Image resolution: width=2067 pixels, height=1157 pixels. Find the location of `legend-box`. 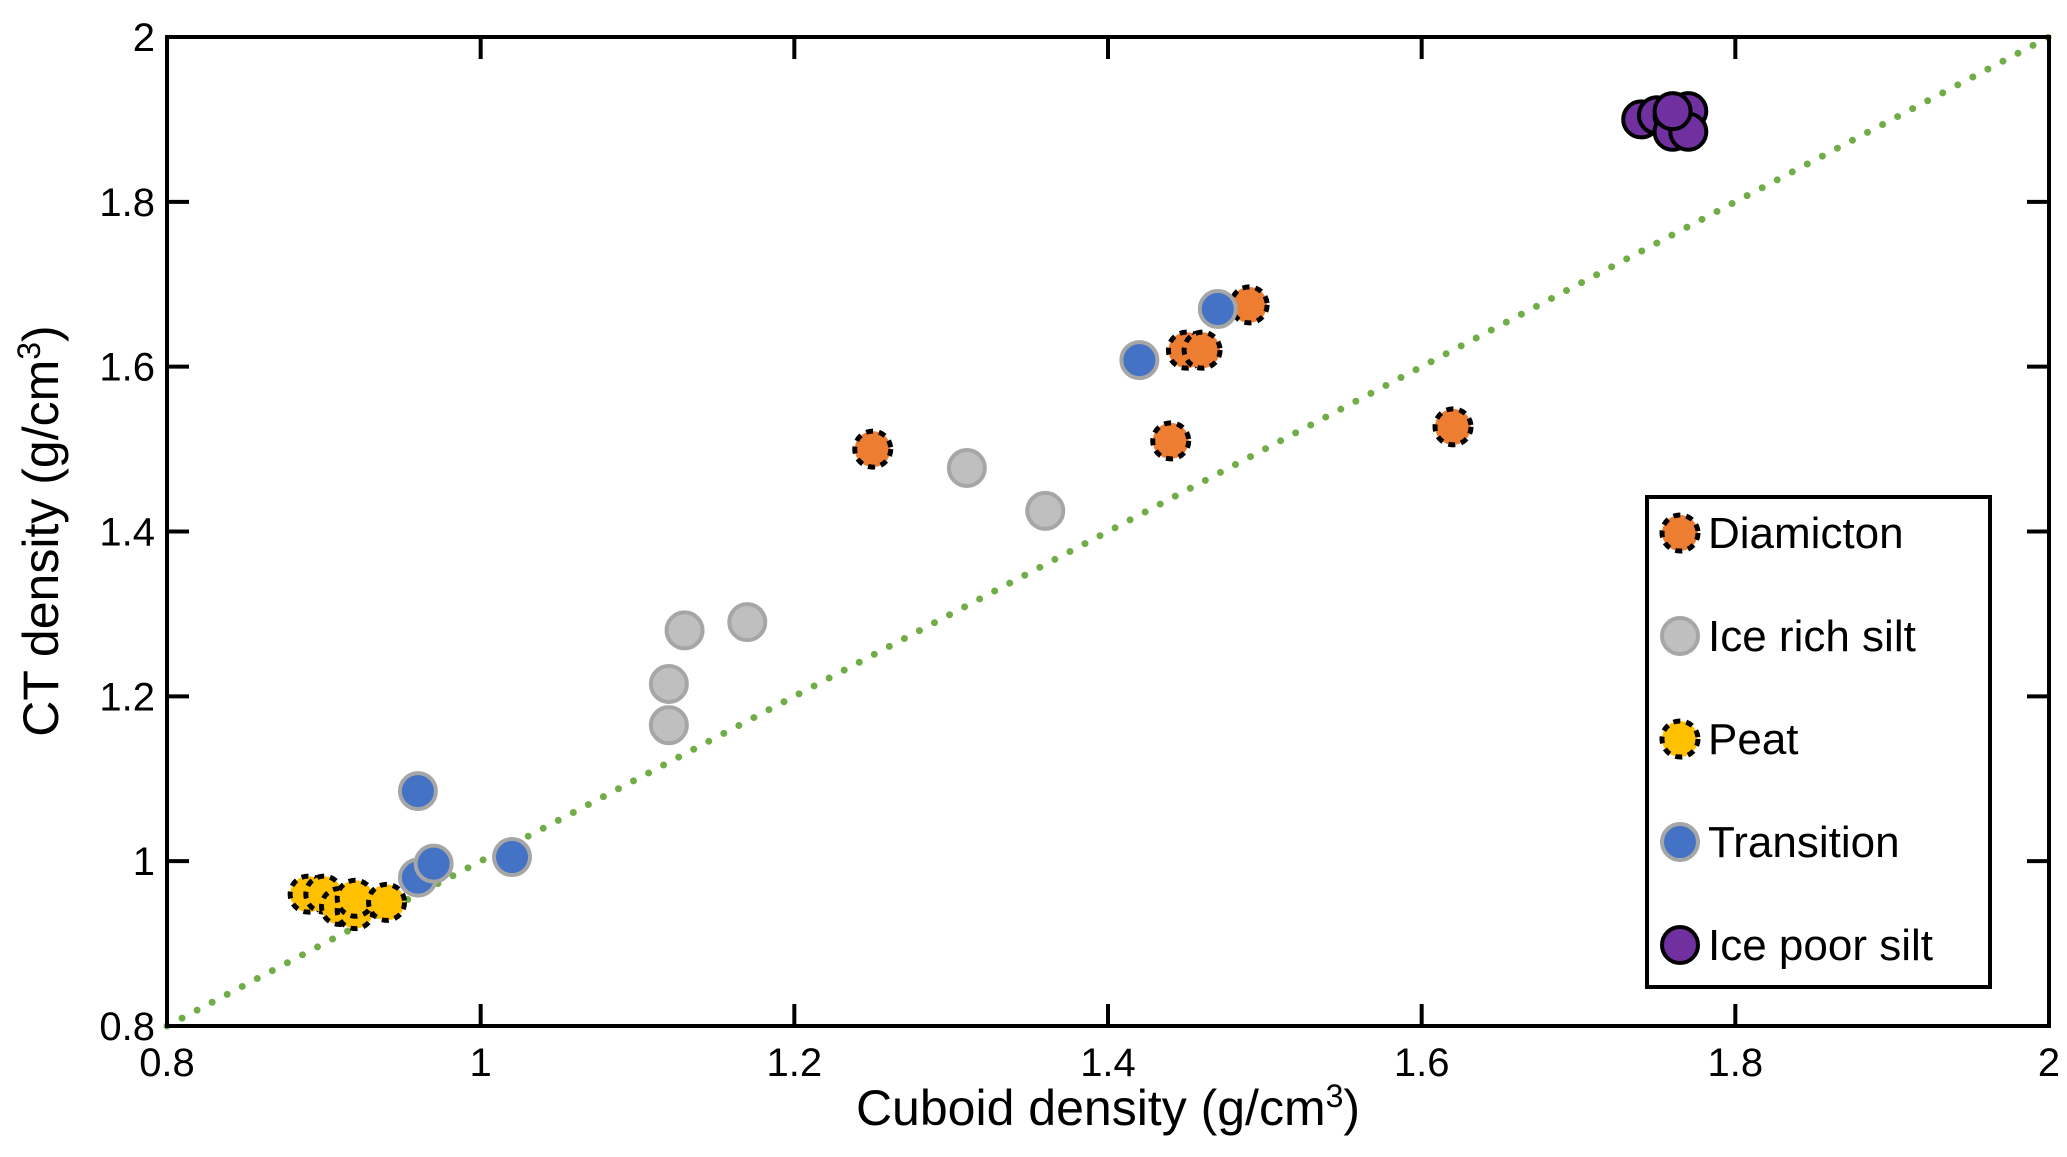

legend-box is located at coordinates (1818, 742).